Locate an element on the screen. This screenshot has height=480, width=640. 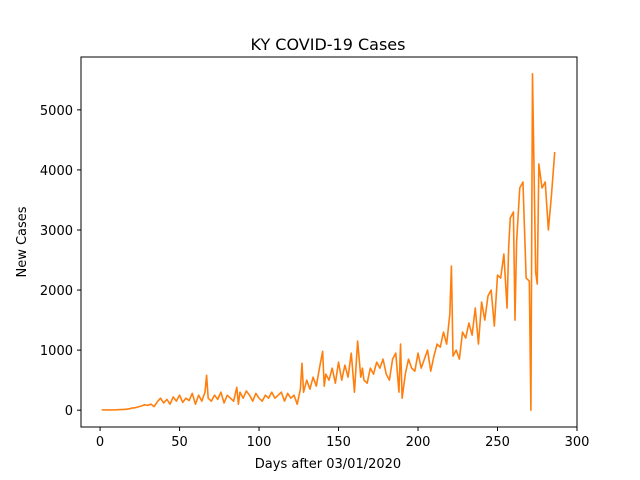
x-tick-label: 50 is located at coordinates (179, 442).